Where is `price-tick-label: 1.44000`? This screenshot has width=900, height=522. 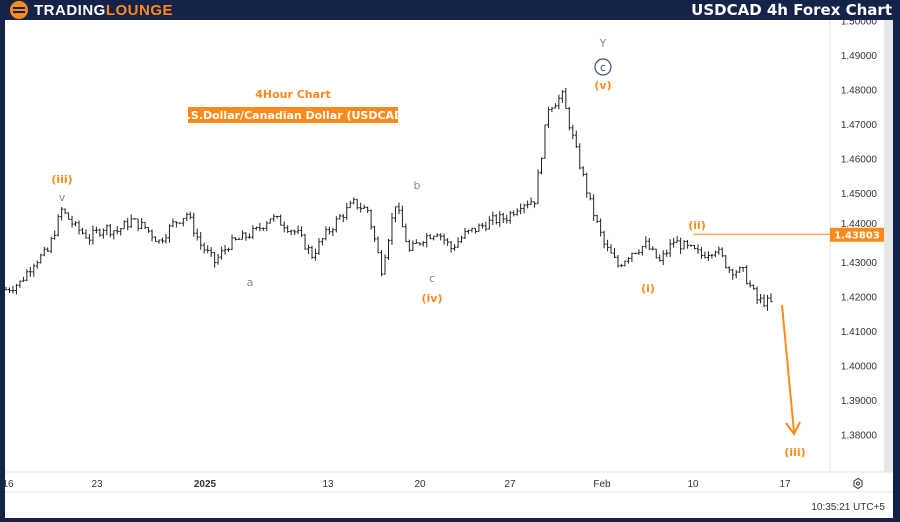 price-tick-label: 1.44000 is located at coordinates (859, 224).